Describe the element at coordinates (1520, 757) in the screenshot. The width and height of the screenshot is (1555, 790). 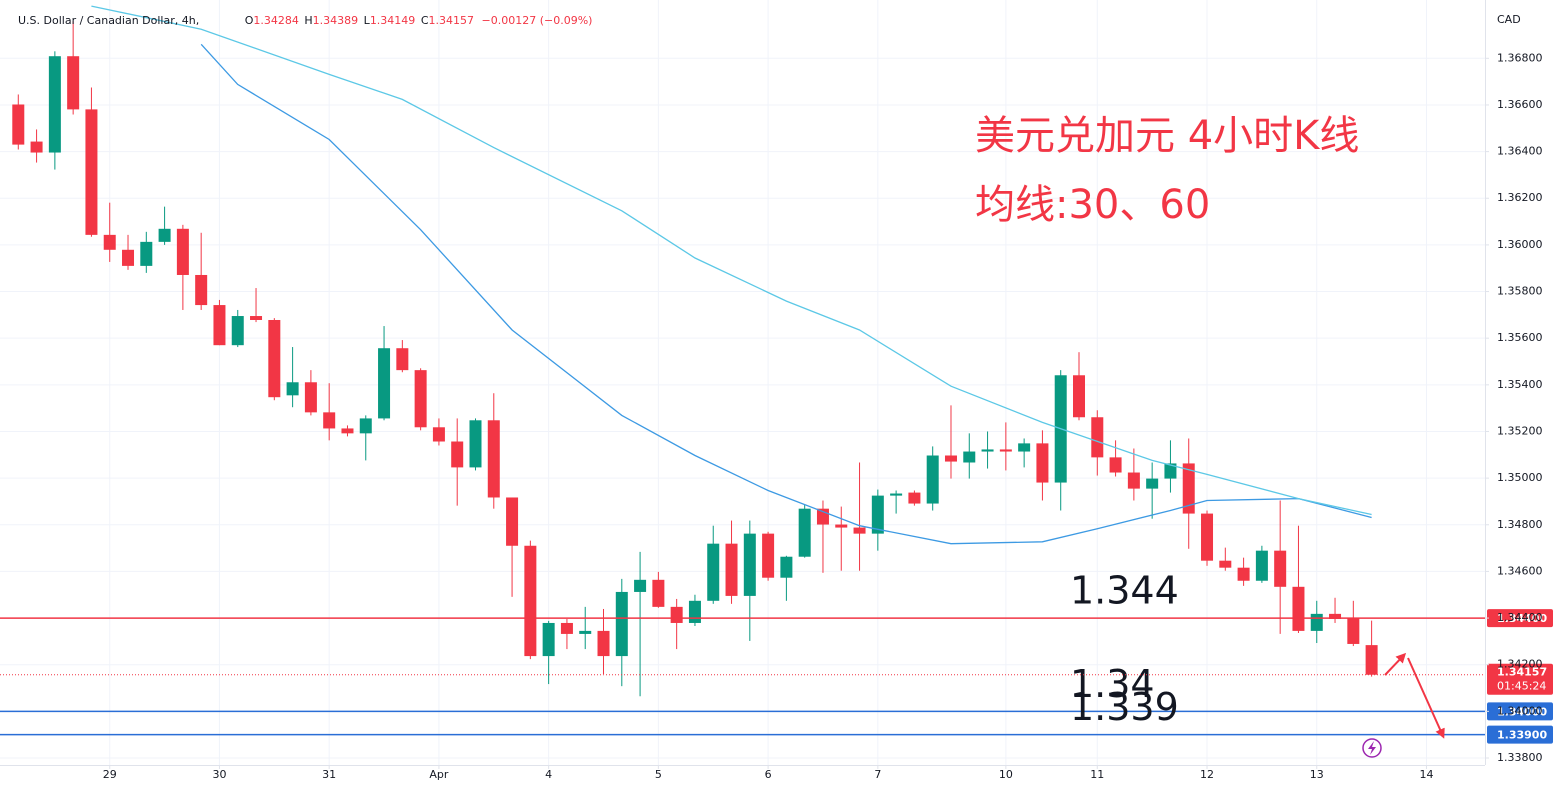
I see `y-tick-label: 1.33800` at that location.